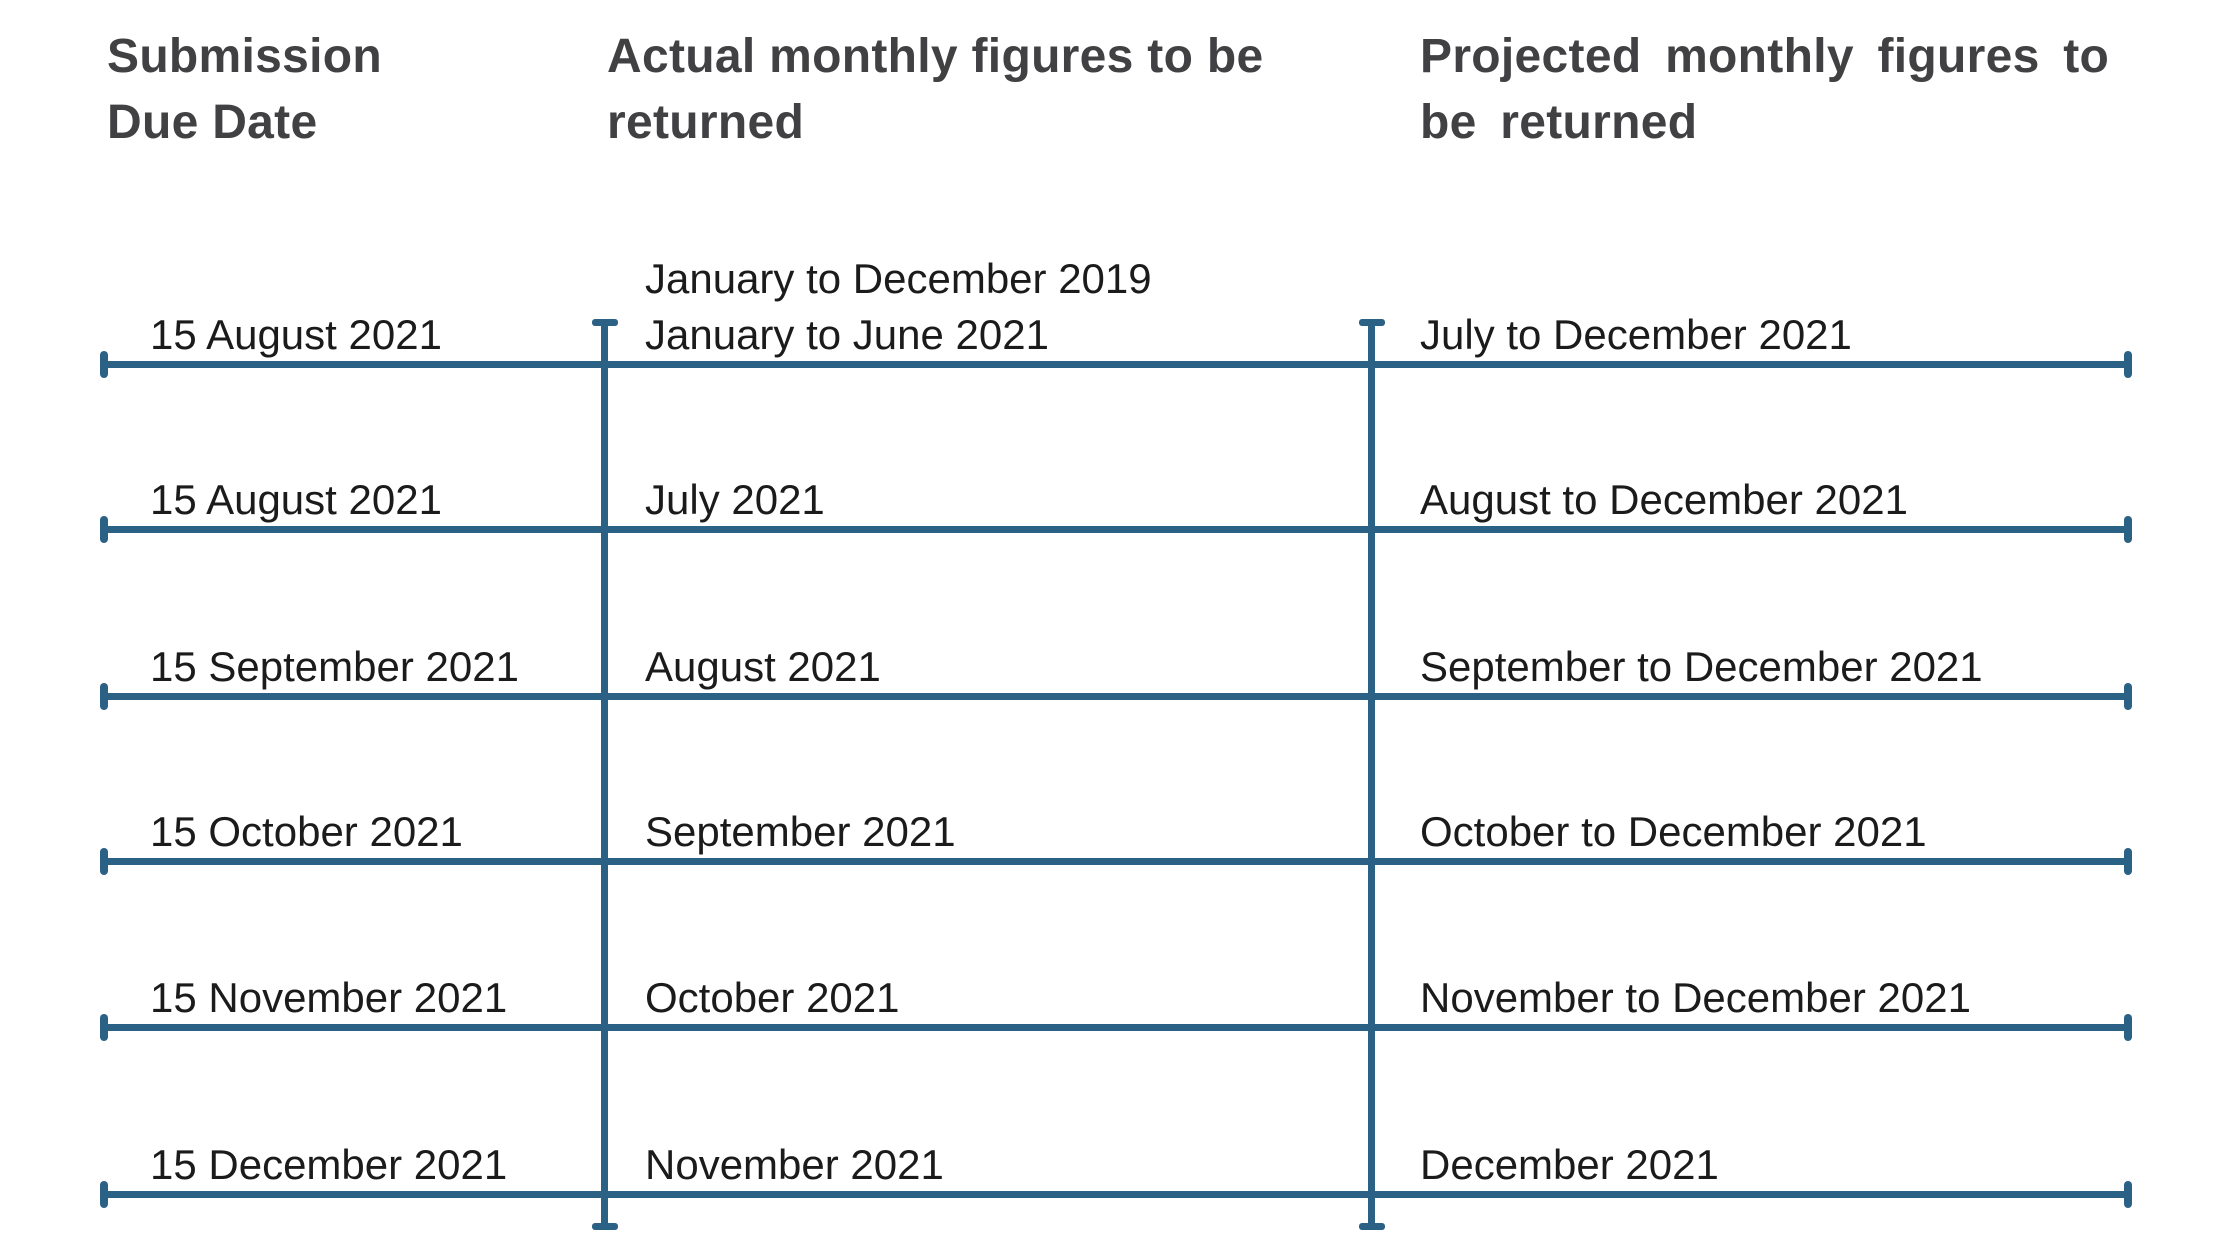  What do you see at coordinates (800, 831) in the screenshot?
I see `actual-figures-label: September 2021` at bounding box center [800, 831].